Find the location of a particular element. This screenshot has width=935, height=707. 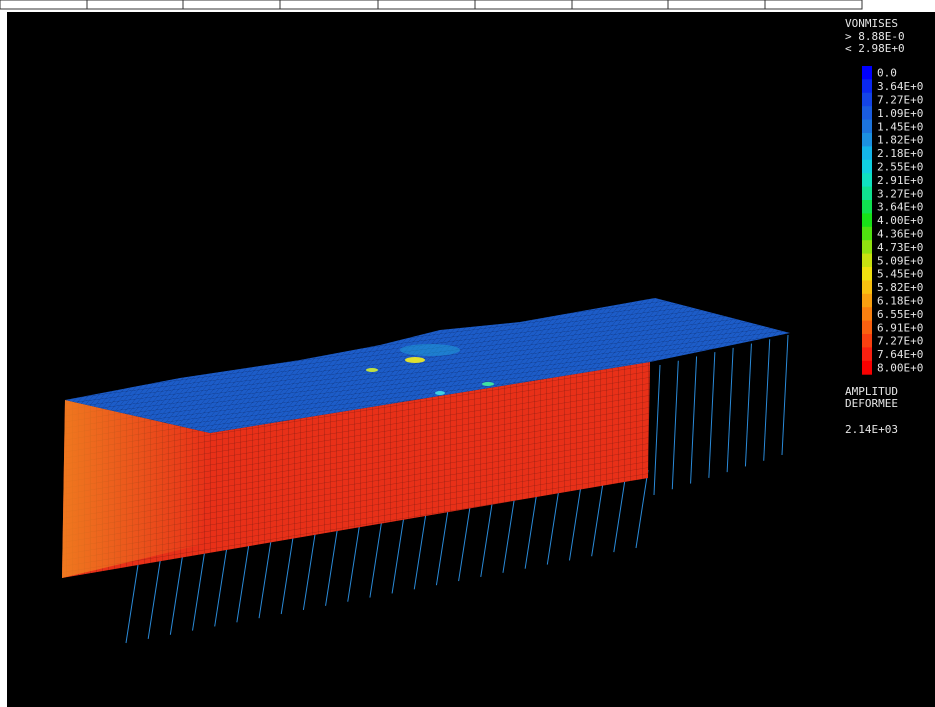

legend-label: 5.09E+0 is located at coordinates (900, 260).